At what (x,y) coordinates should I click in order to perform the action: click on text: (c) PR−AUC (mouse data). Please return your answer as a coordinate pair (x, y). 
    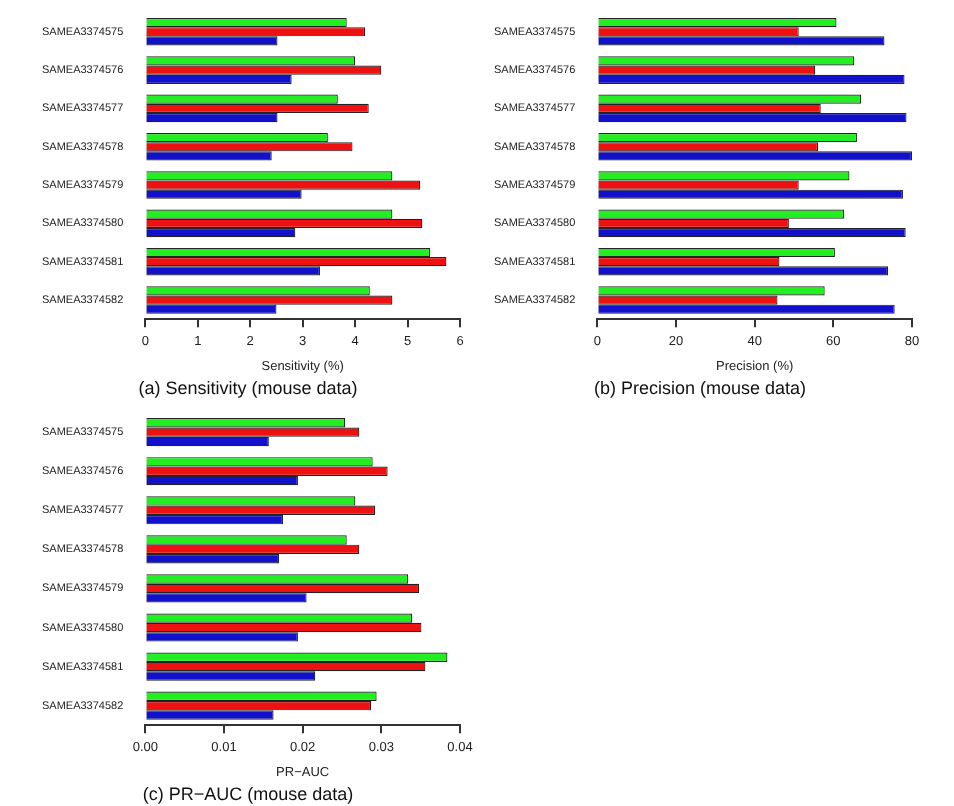
    Looking at the image, I should click on (248, 794).